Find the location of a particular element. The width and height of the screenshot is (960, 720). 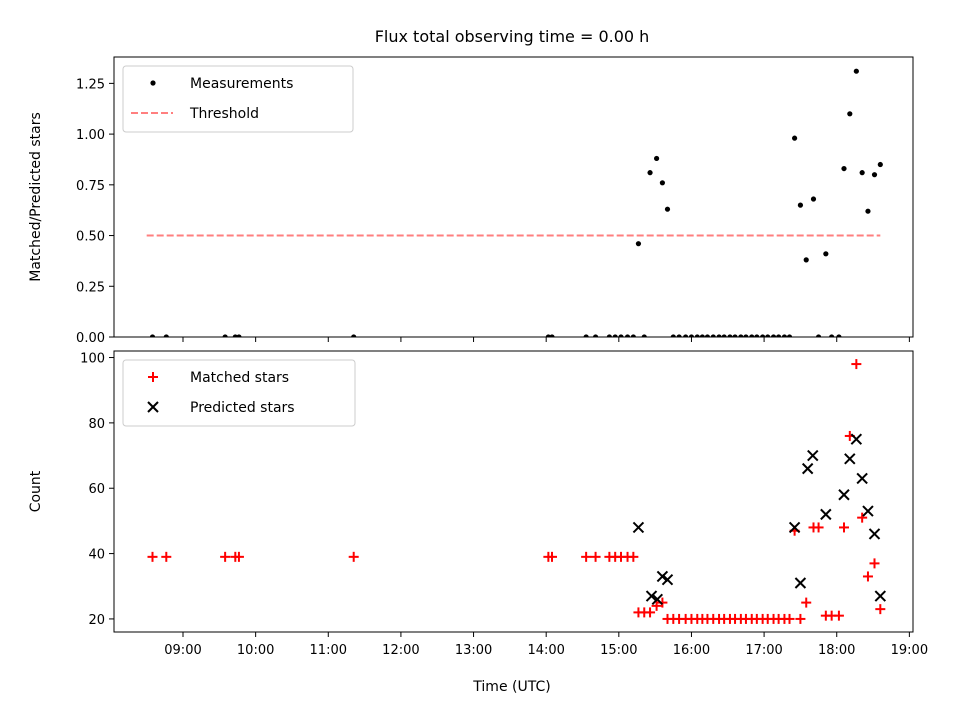

y-axis-label: Count is located at coordinates (36, 491).